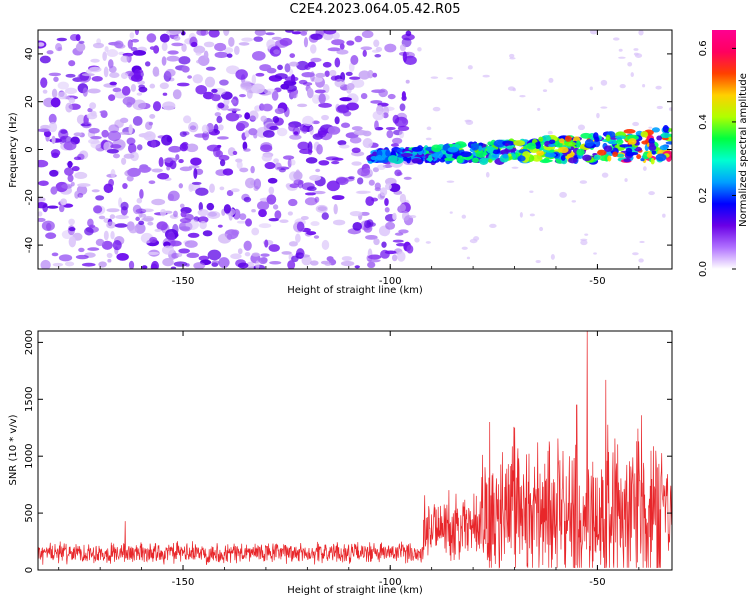  I want to click on colorbar-gradient, so click(724, 149).